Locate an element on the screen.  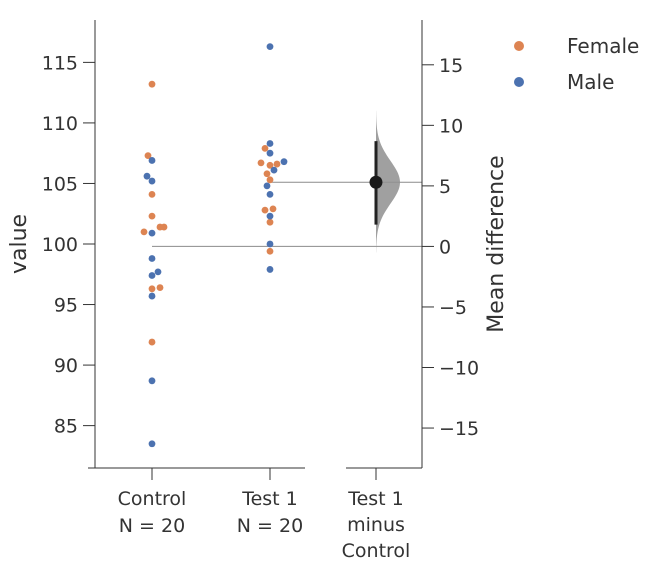
x-tick-label: Test 1 is located at coordinates (269, 499).